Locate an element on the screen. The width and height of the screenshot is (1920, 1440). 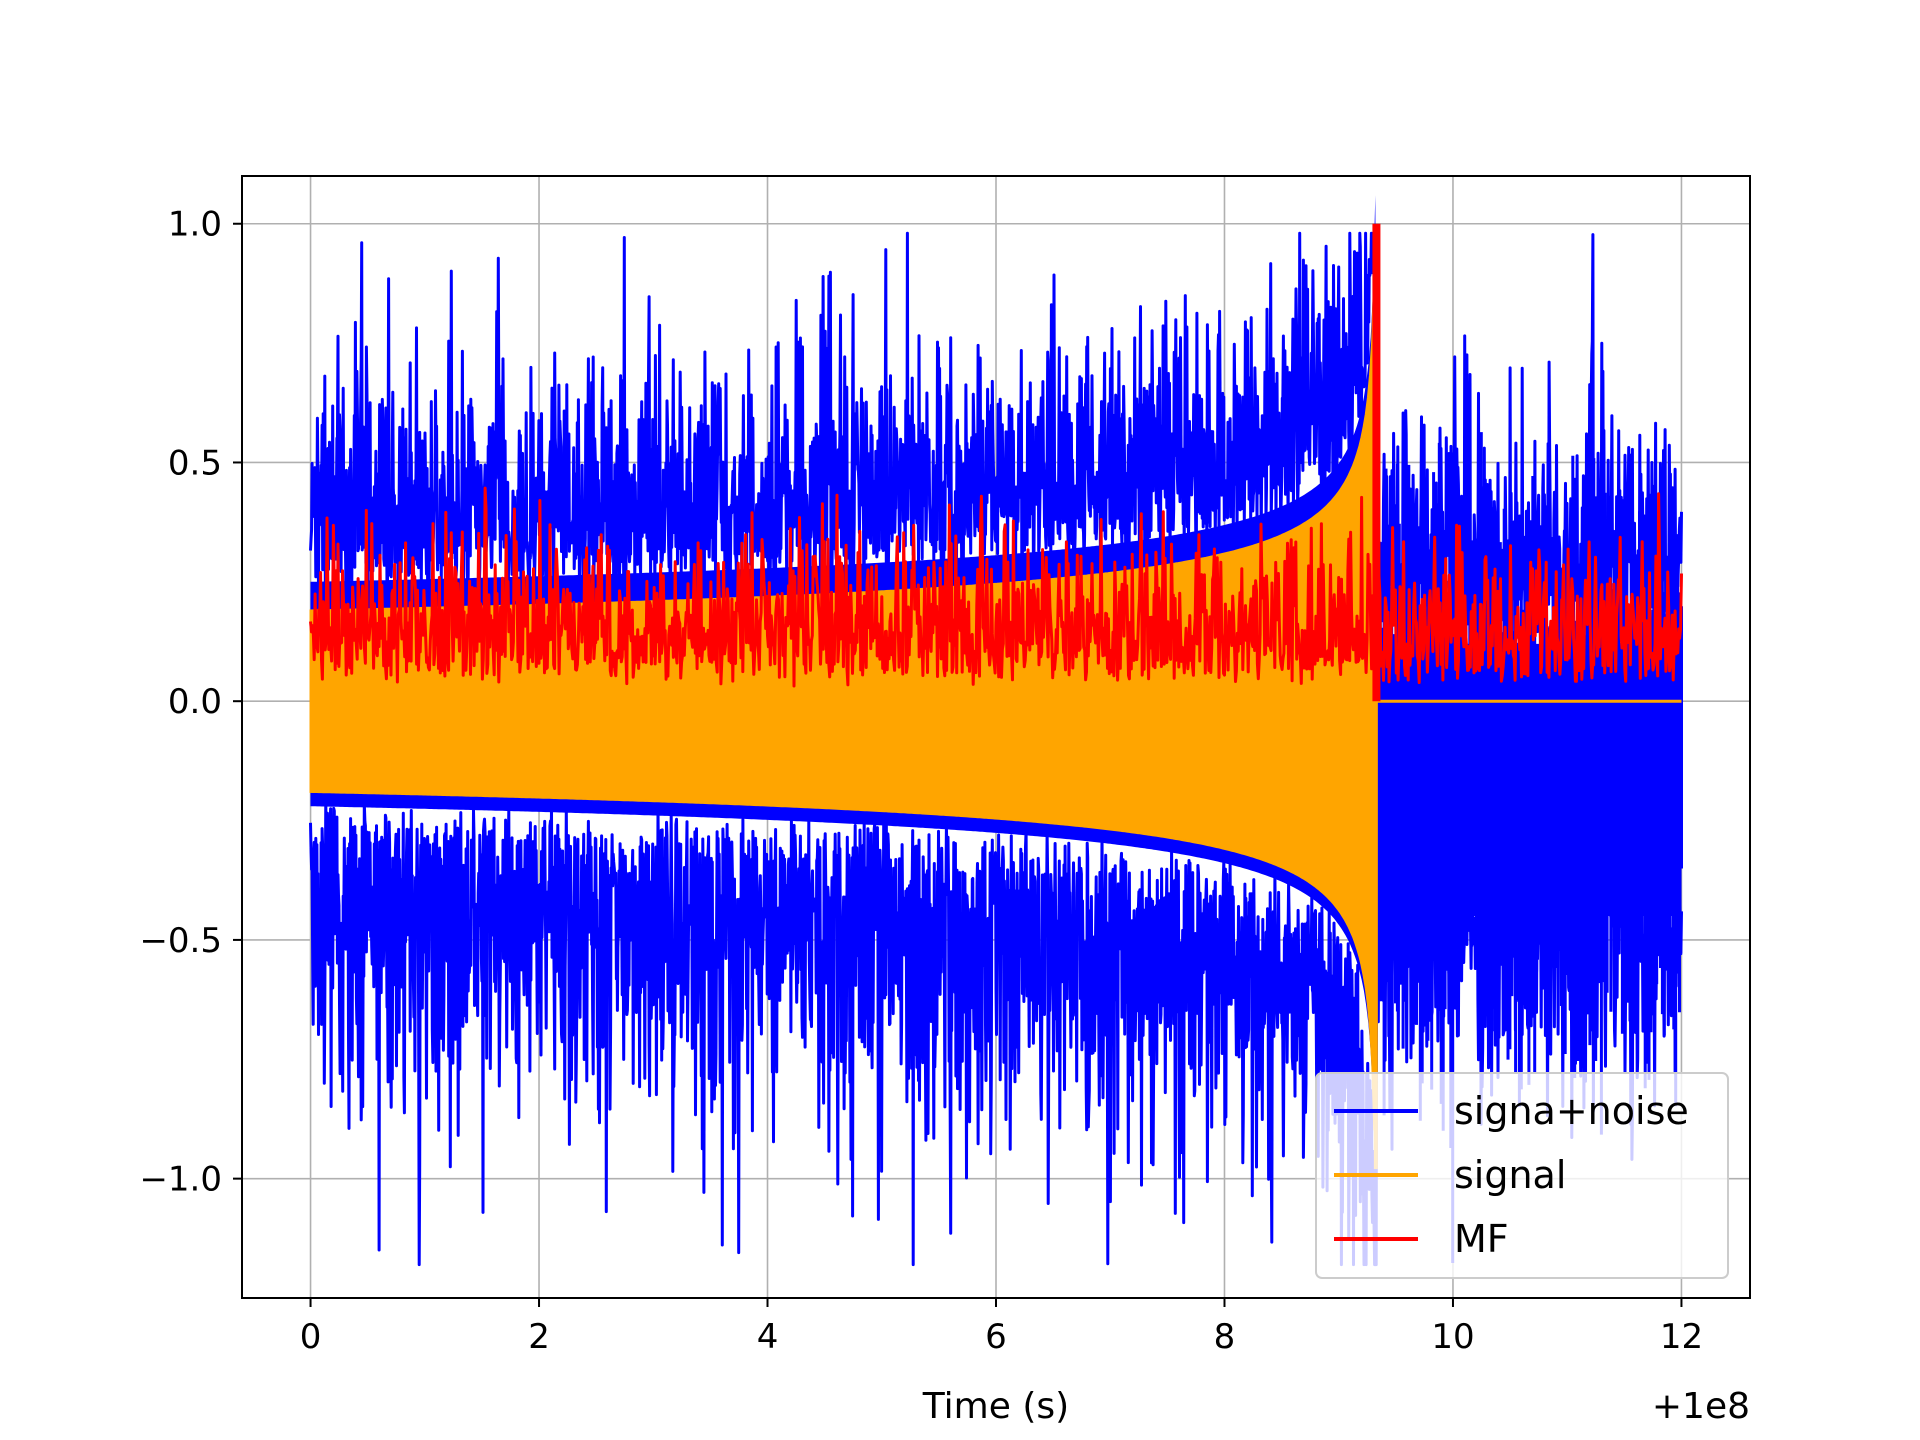
y-tick-label: 0.5 is located at coordinates (195, 463).